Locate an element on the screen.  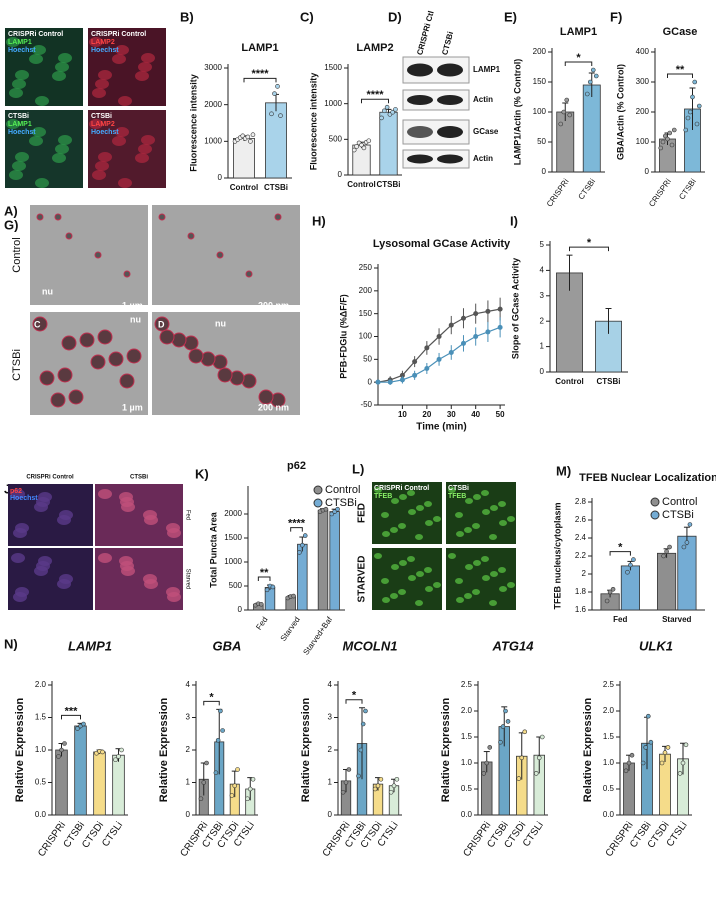
chart-title: MCOLN1 is located at coordinates (370, 645).